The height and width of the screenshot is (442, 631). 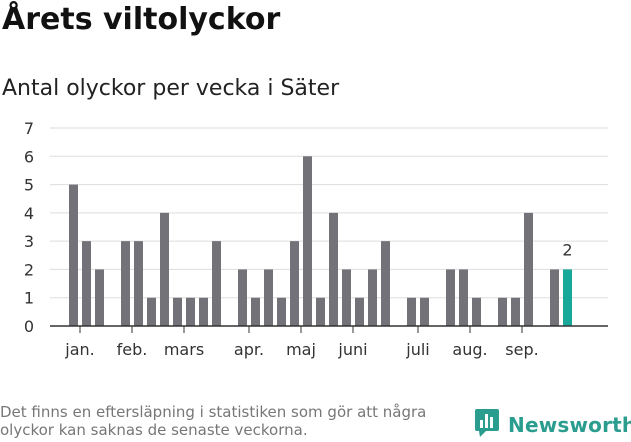 I want to click on y-tick-label: 1, so click(x=29, y=298).